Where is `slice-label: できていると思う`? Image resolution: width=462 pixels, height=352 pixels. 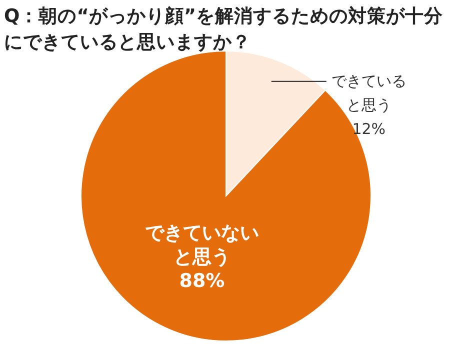 slice-label: できていると思う is located at coordinates (369, 93).